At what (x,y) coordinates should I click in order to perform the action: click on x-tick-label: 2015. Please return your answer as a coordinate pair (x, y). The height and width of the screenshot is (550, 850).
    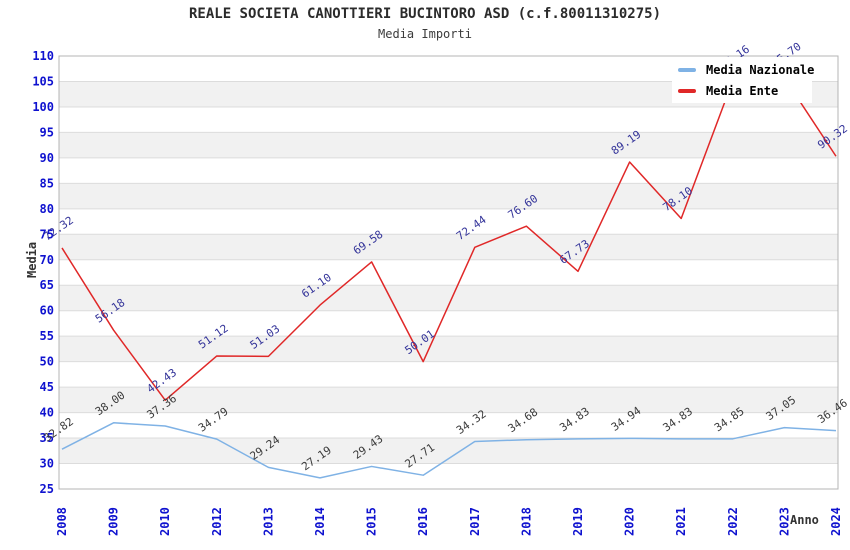
    Looking at the image, I should click on (372, 521).